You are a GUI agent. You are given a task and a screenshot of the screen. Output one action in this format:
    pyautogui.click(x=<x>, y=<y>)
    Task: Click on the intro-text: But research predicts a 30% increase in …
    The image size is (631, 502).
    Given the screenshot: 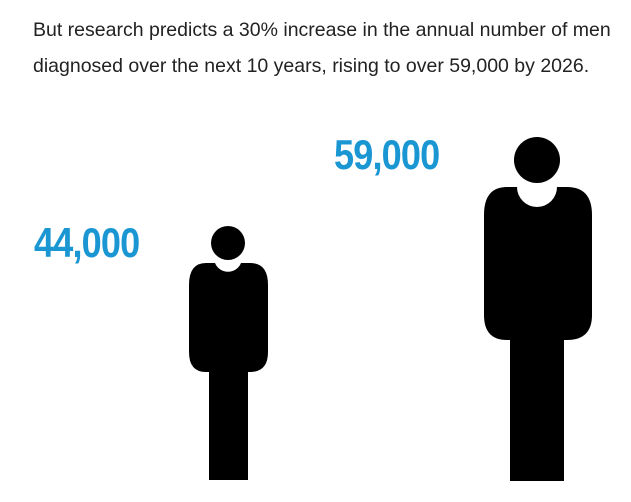 What is the action you would take?
    pyautogui.click(x=322, y=48)
    